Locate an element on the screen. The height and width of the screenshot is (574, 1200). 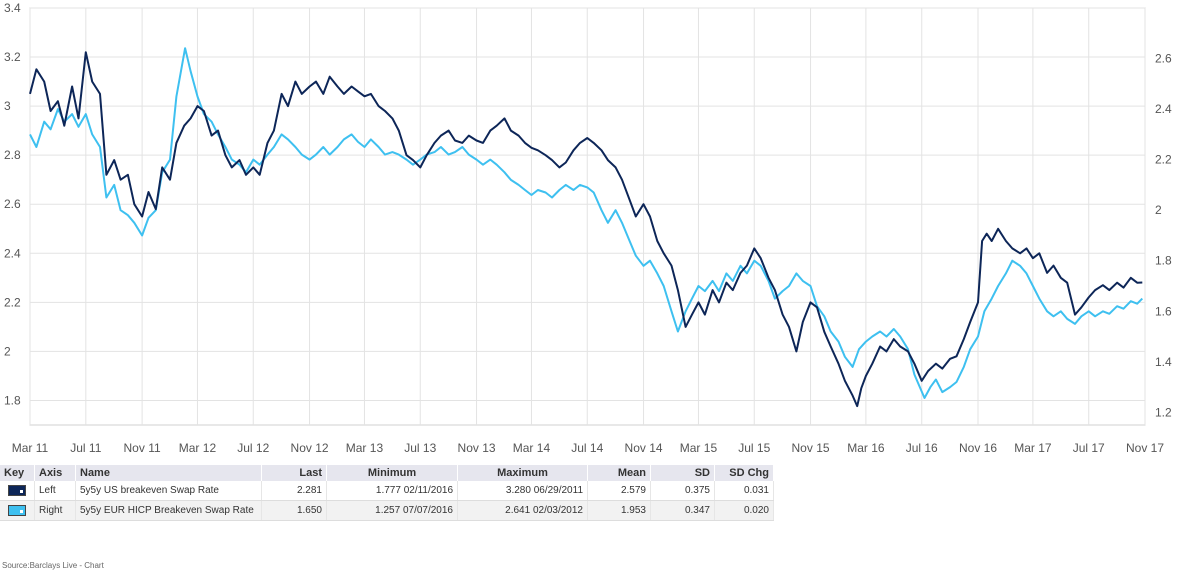
left-axis-tick-label: 3.4 is located at coordinates (12, 8).